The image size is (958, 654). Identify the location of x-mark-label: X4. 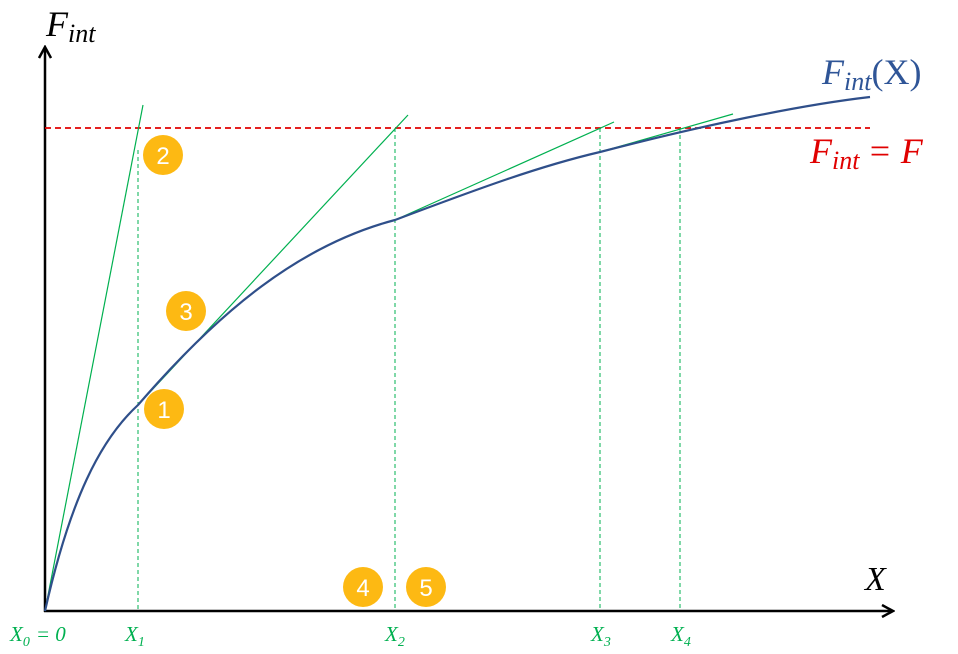
(680, 636).